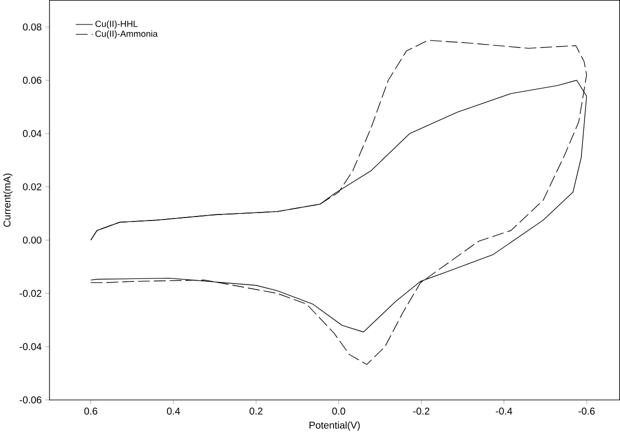  I want to click on x-tick-label: -0.4, so click(504, 411).